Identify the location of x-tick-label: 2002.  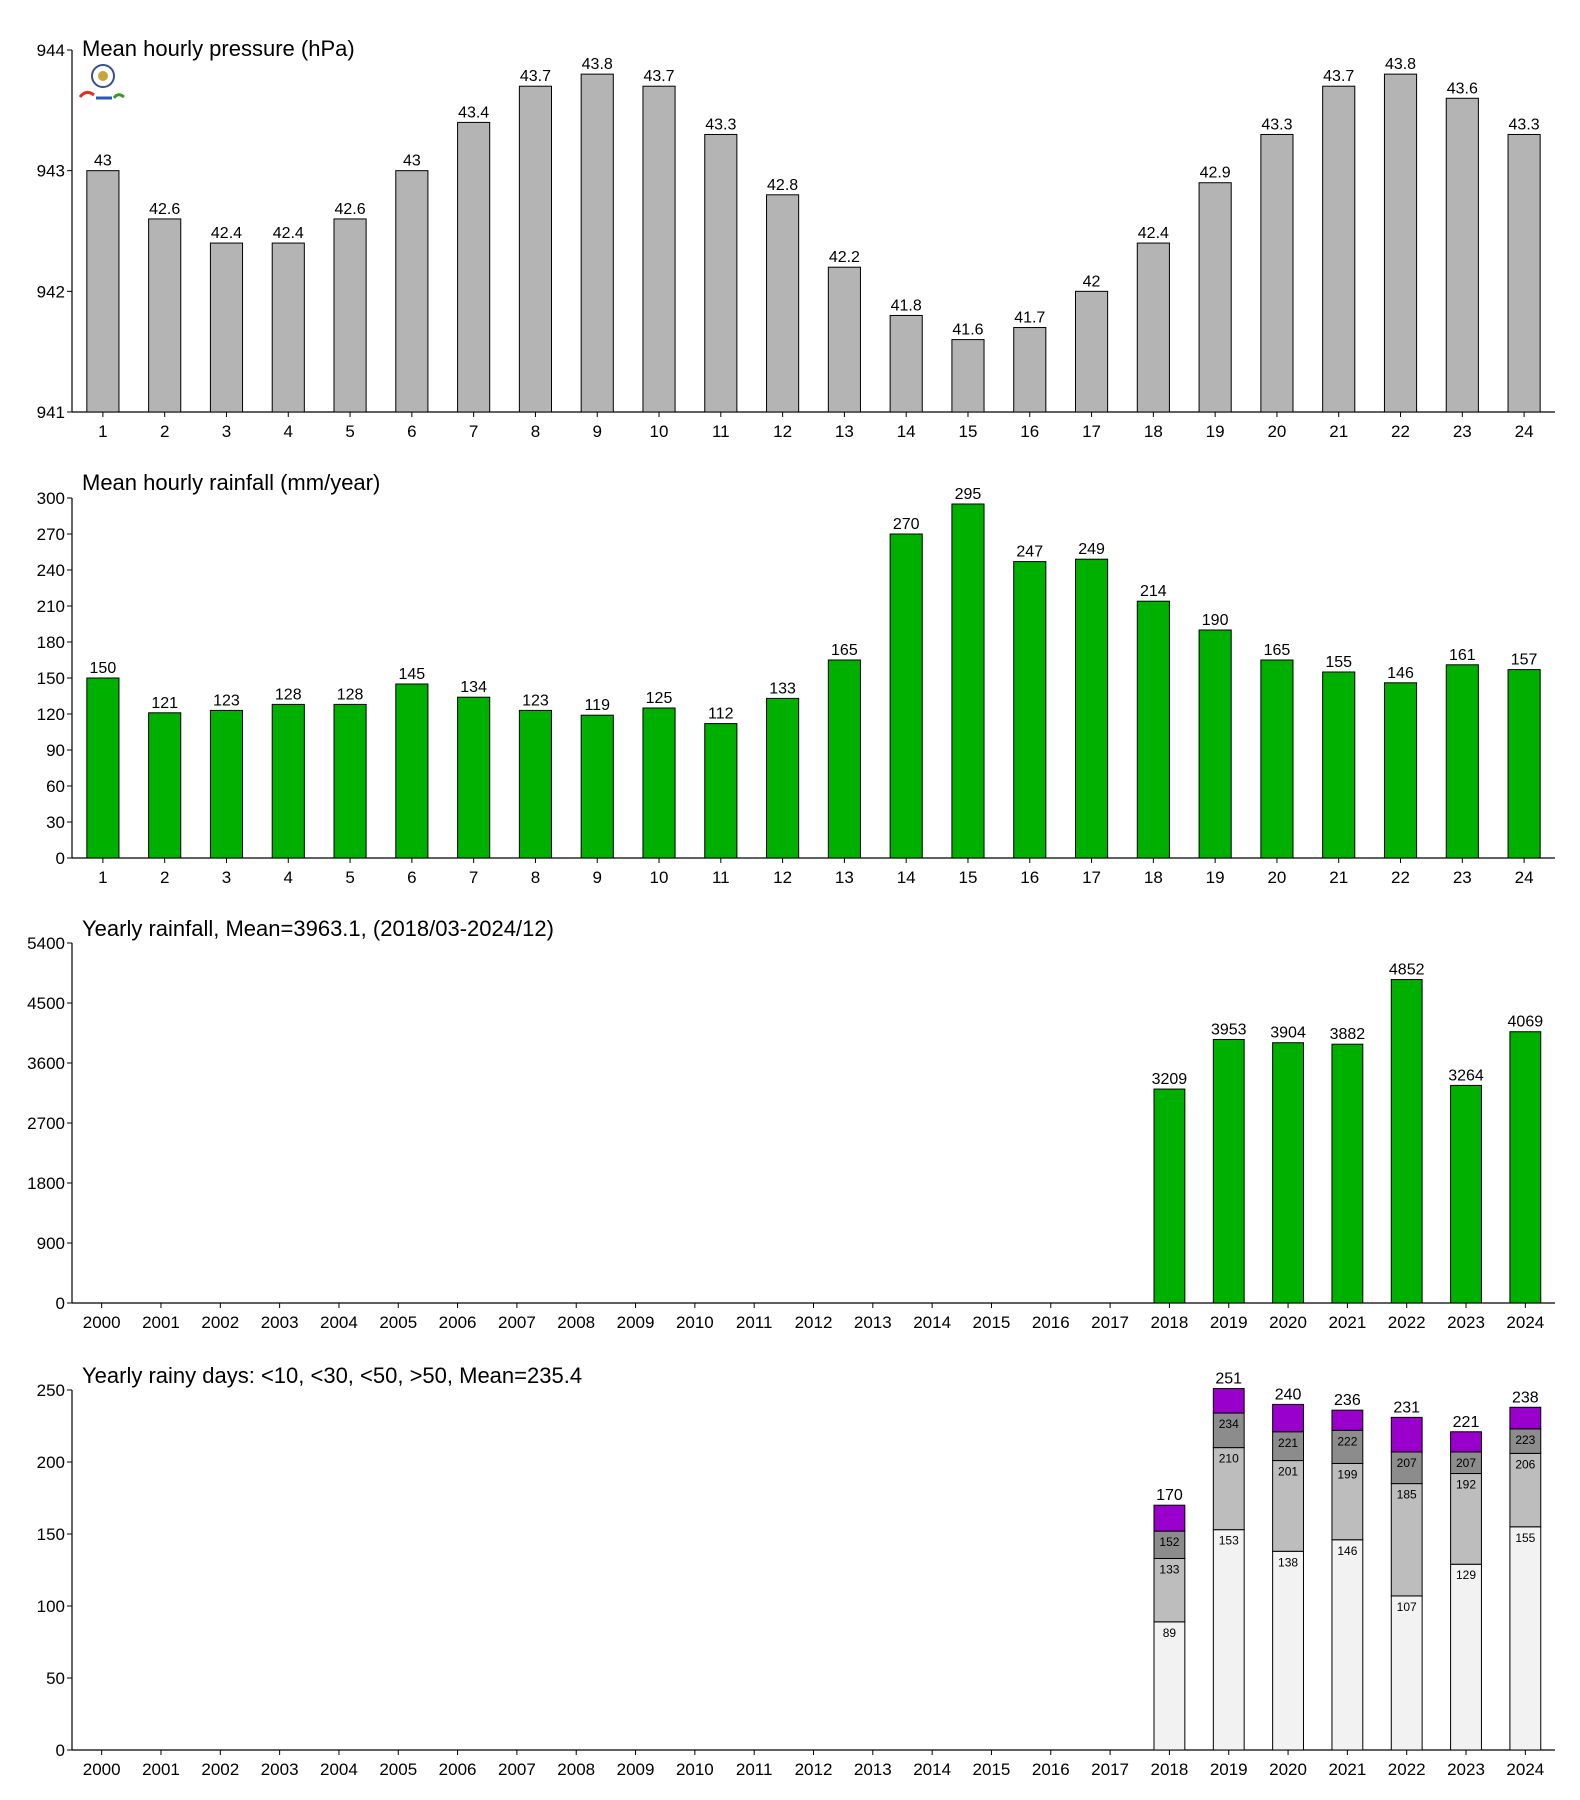
(220, 1769).